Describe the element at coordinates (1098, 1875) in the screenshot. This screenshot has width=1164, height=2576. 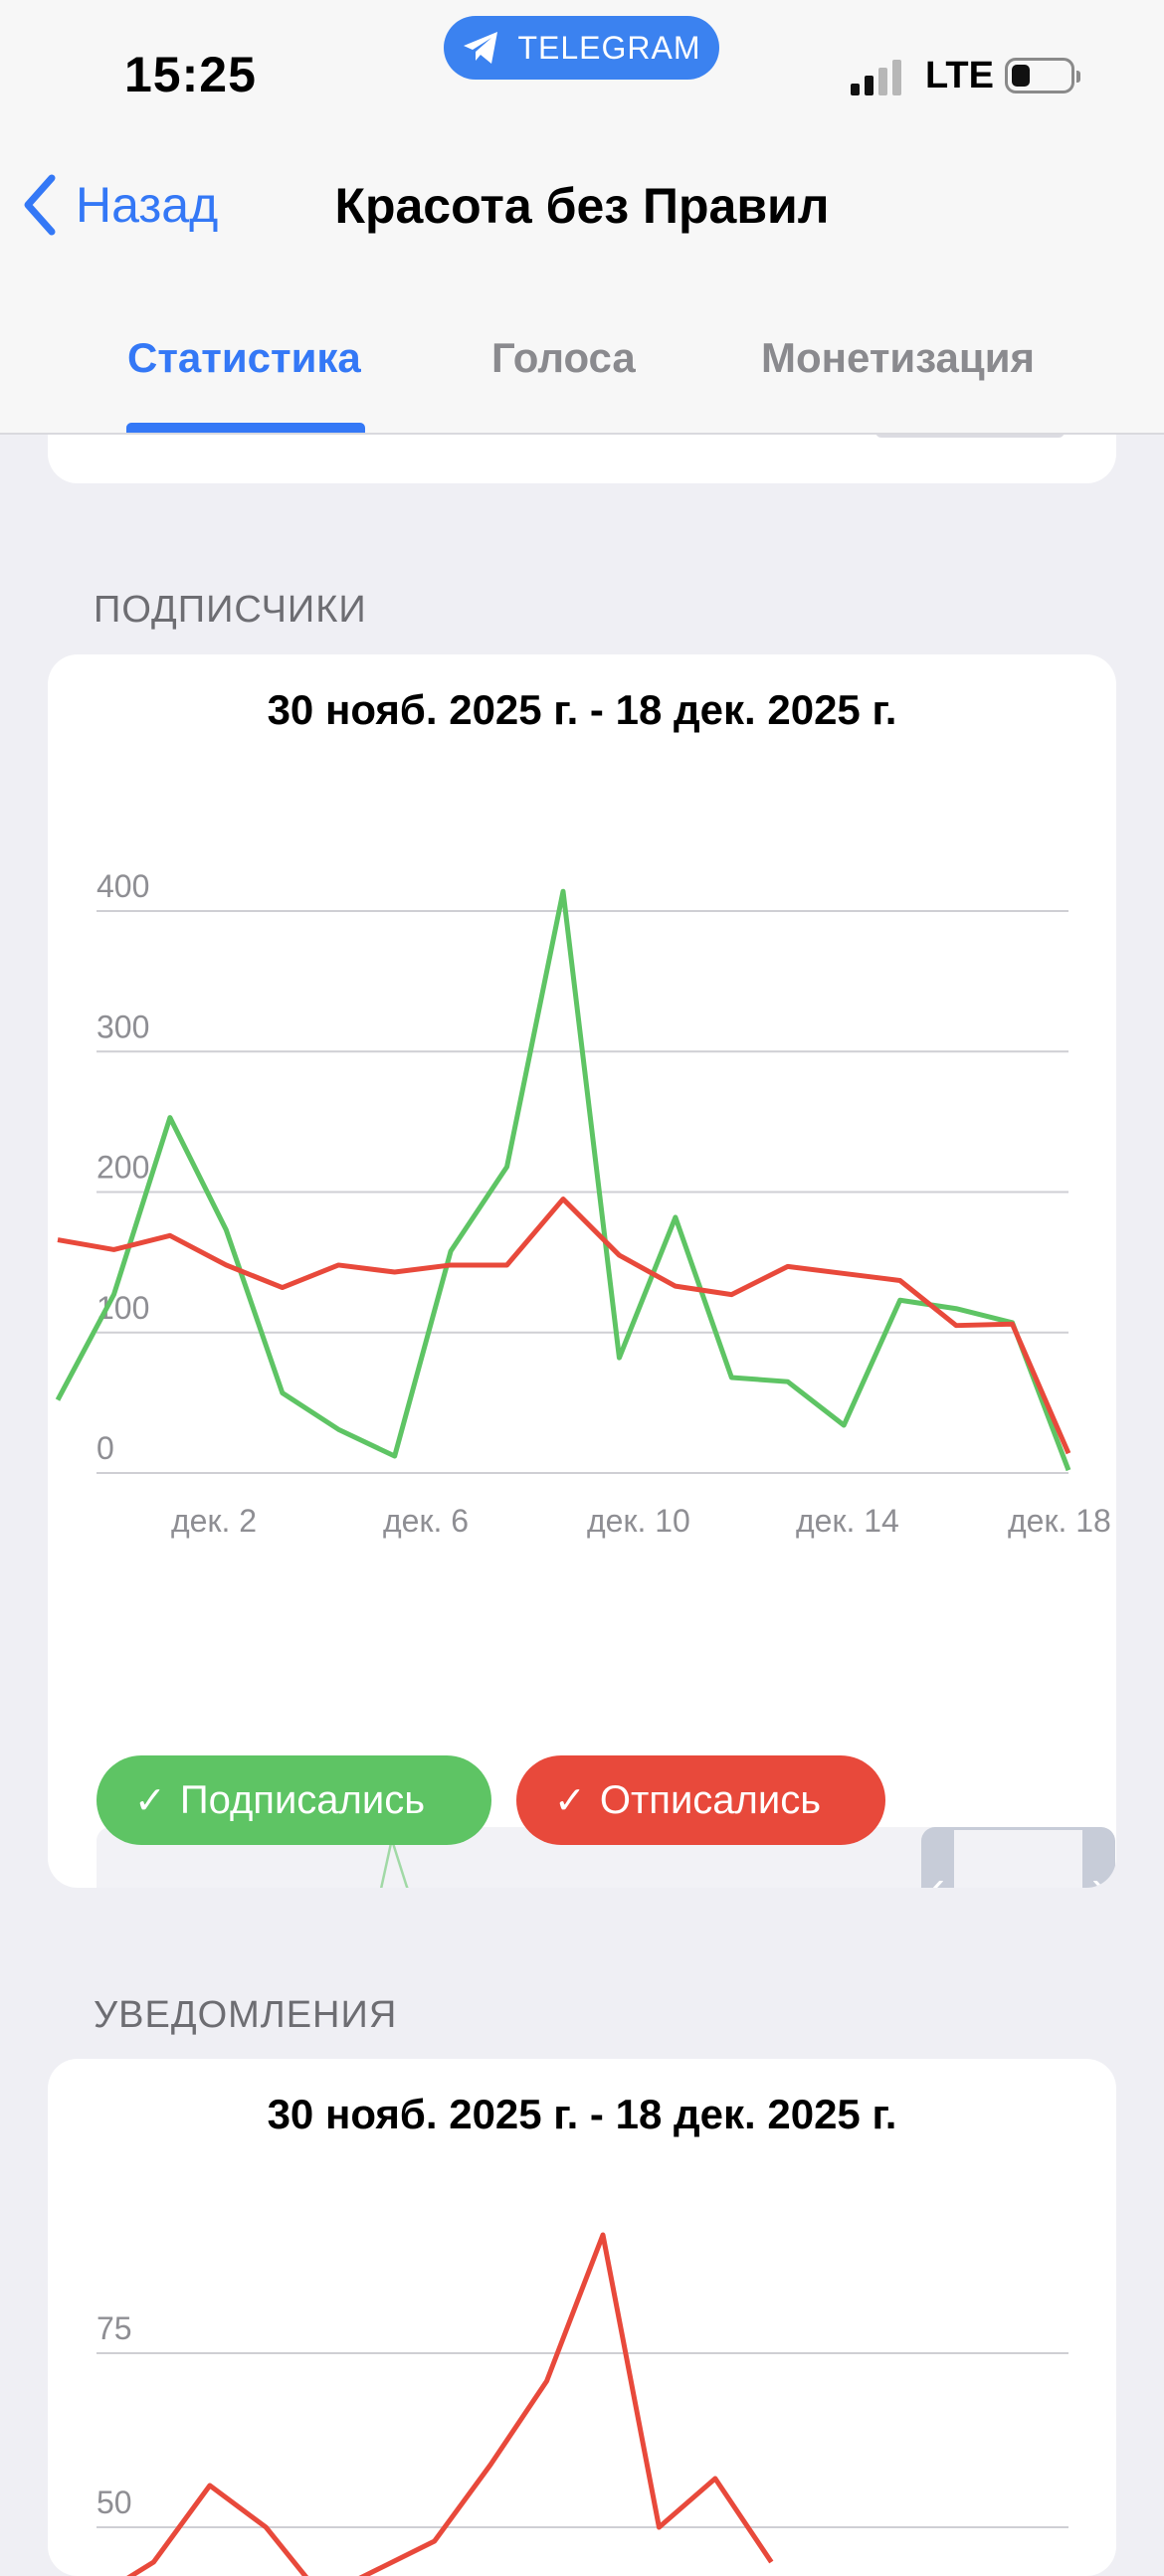
I see `chevron-right-icon: ›` at that location.